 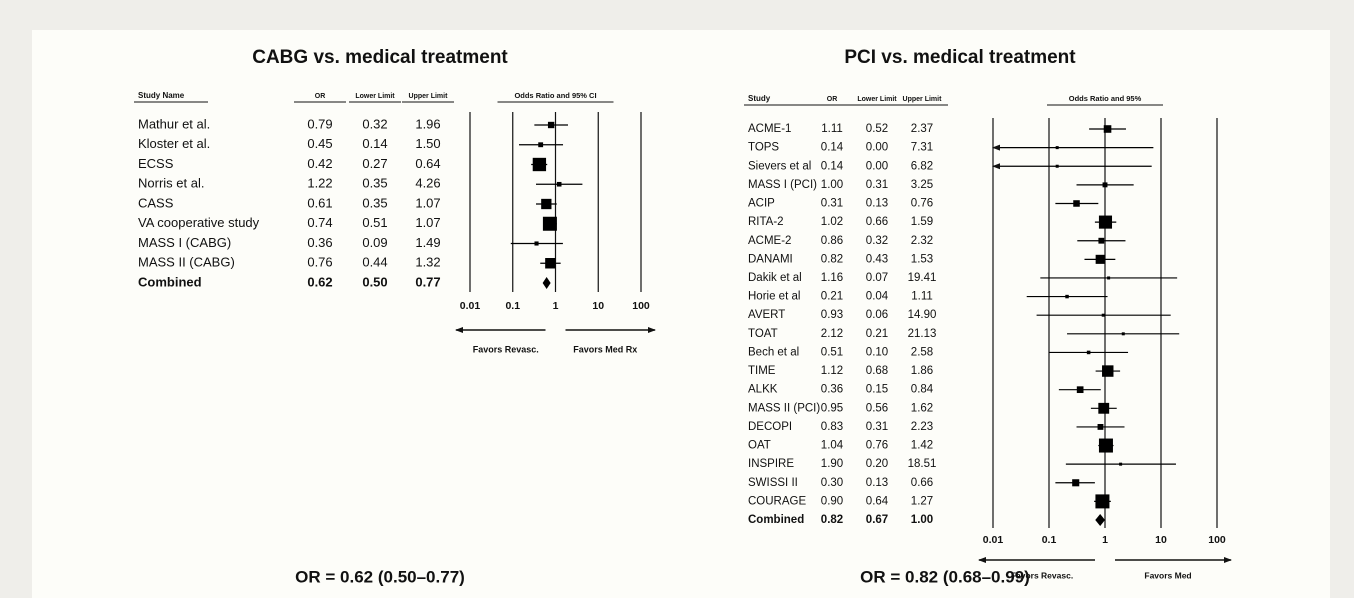 What do you see at coordinates (922, 408) in the screenshot?
I see `table-value: 1.62` at bounding box center [922, 408].